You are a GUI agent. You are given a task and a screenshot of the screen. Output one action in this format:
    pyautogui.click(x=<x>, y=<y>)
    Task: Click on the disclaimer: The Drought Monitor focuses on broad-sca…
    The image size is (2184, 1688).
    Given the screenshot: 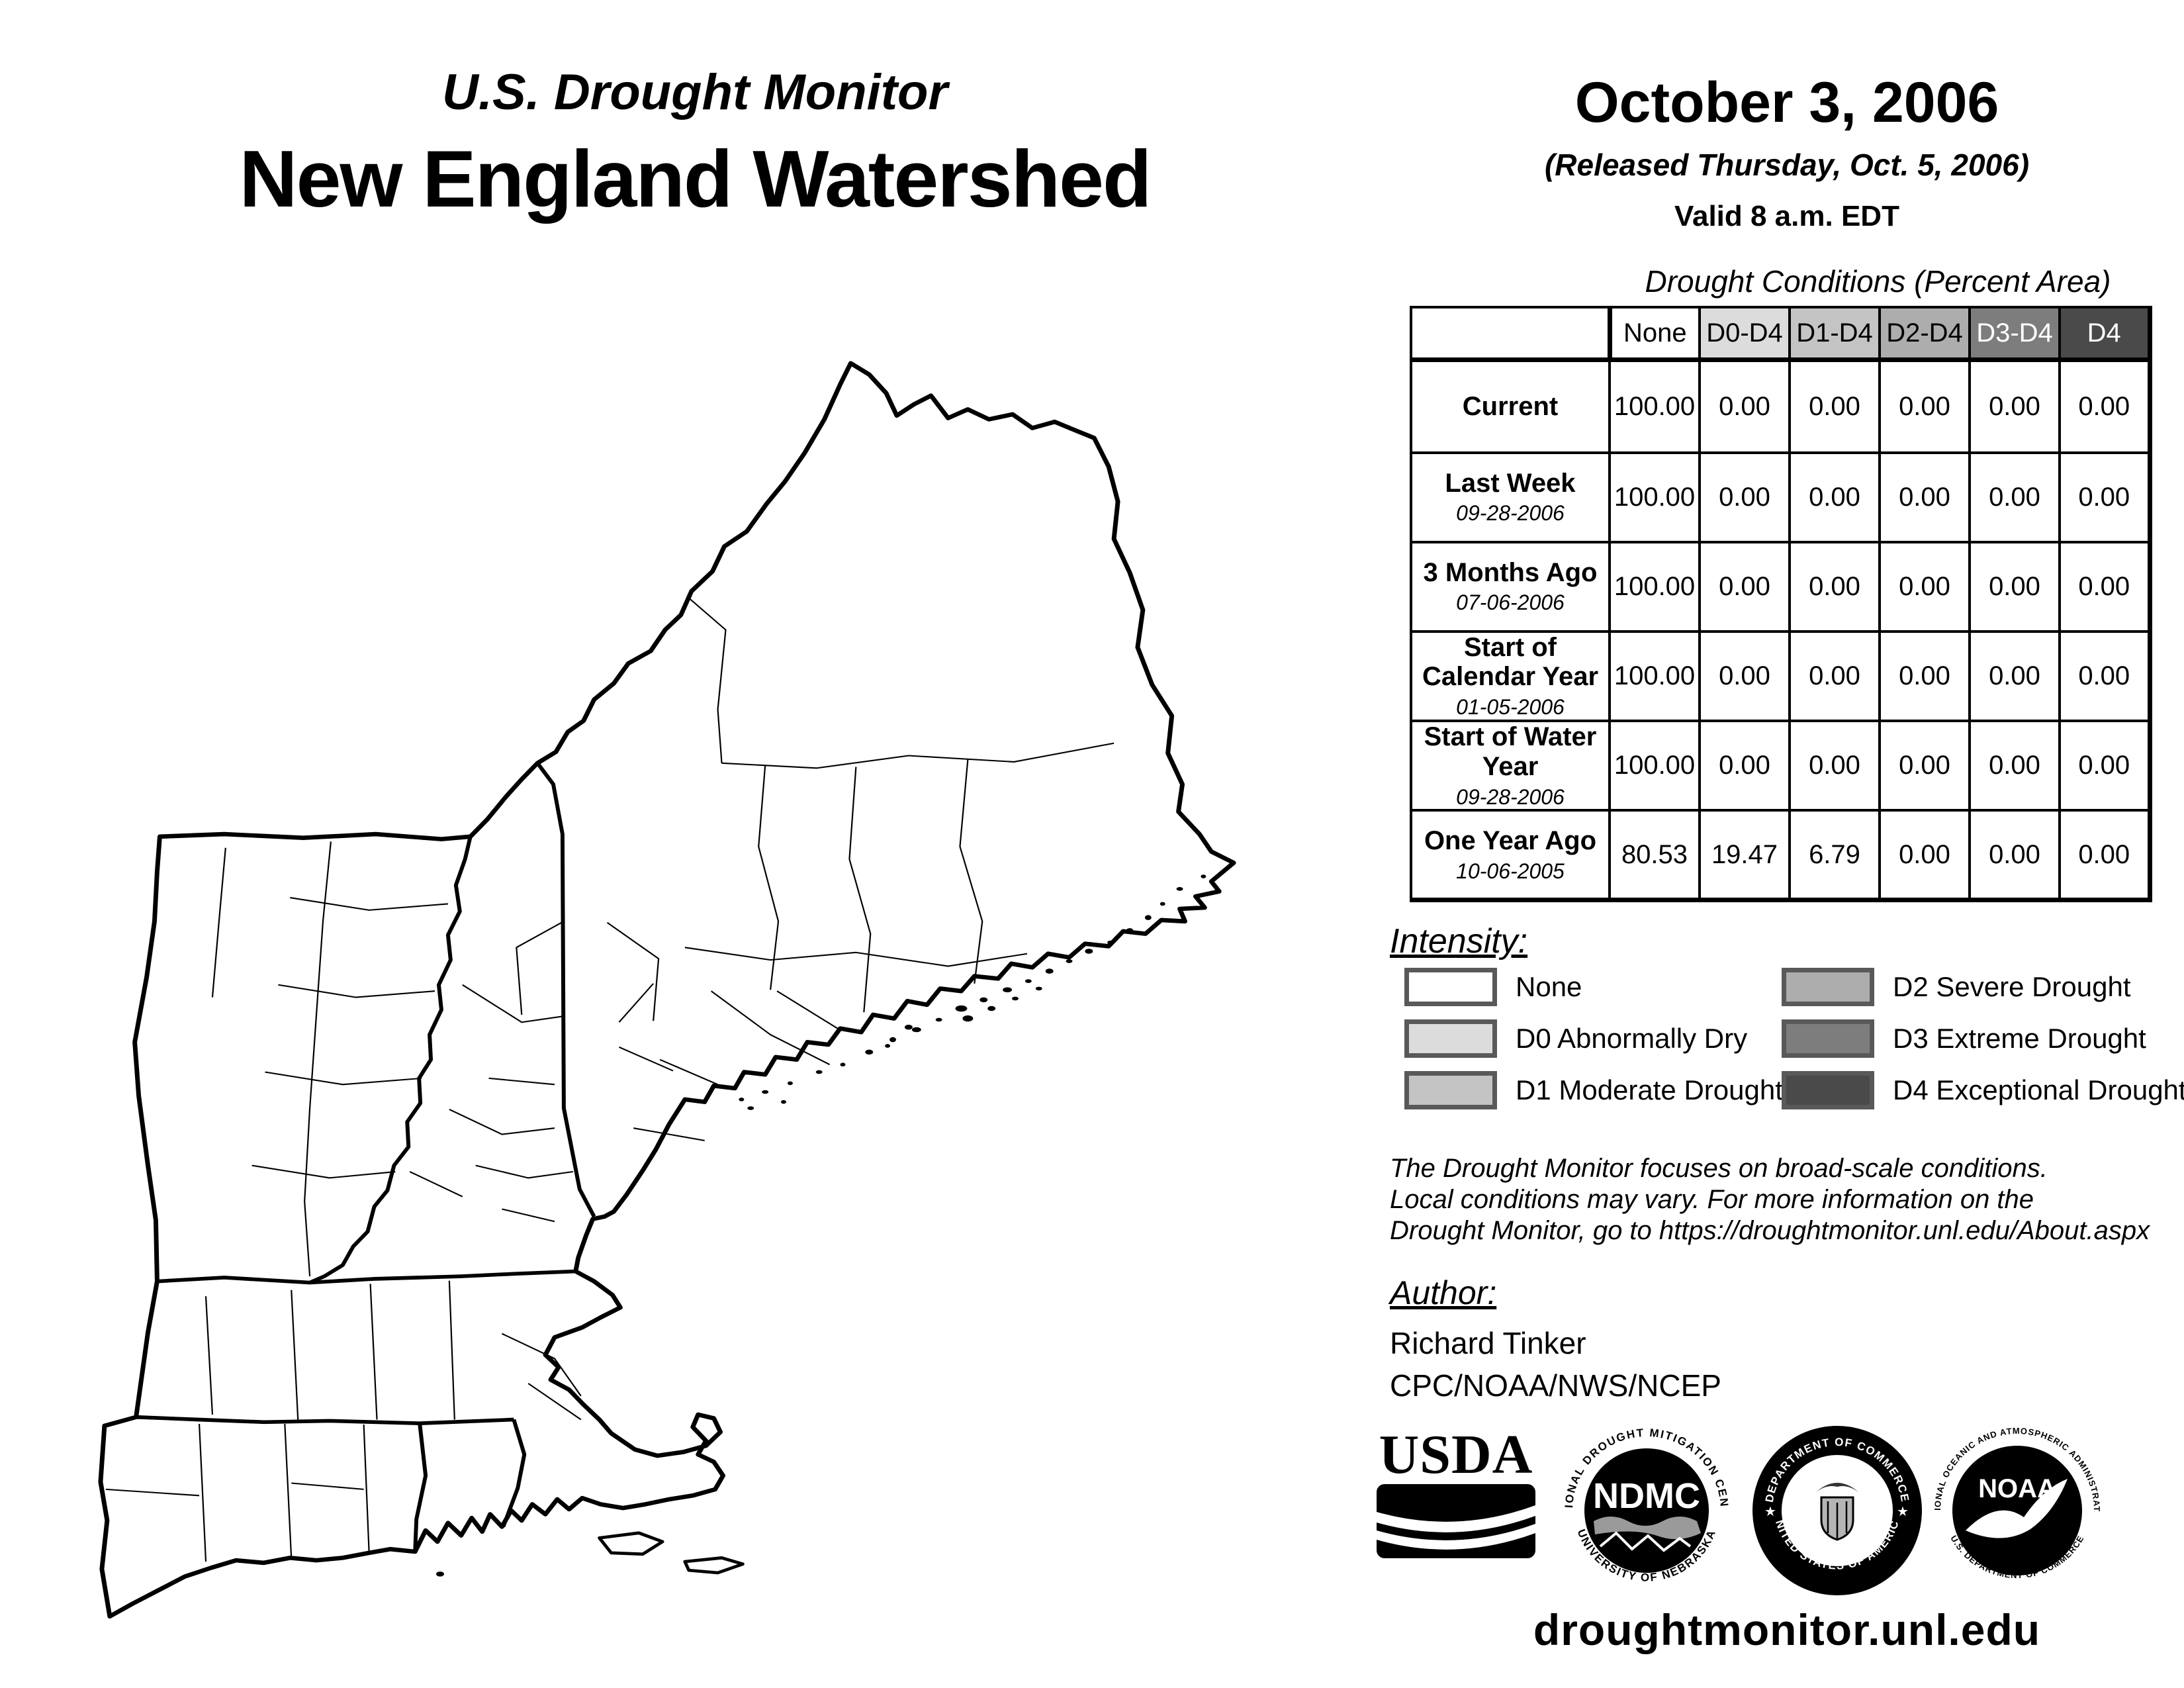 What is the action you would take?
    pyautogui.click(x=1787, y=1199)
    